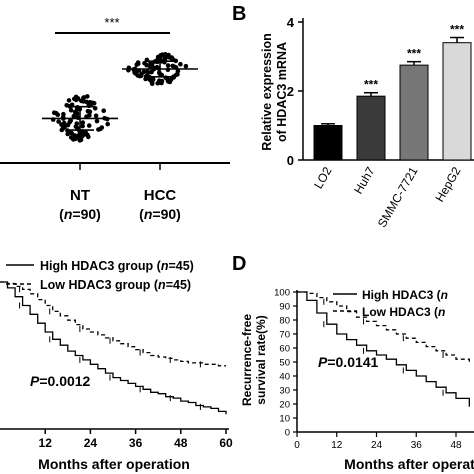 Image resolution: width=474 pixels, height=474 pixels. I want to click on b-ylabel-line1: Relative expression, so click(267, 91).